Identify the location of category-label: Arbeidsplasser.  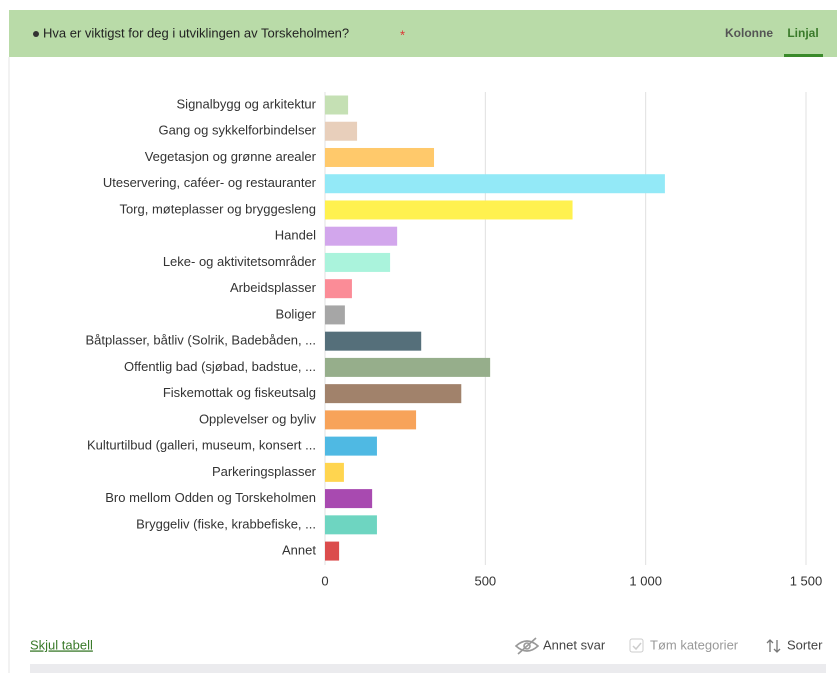
(273, 287).